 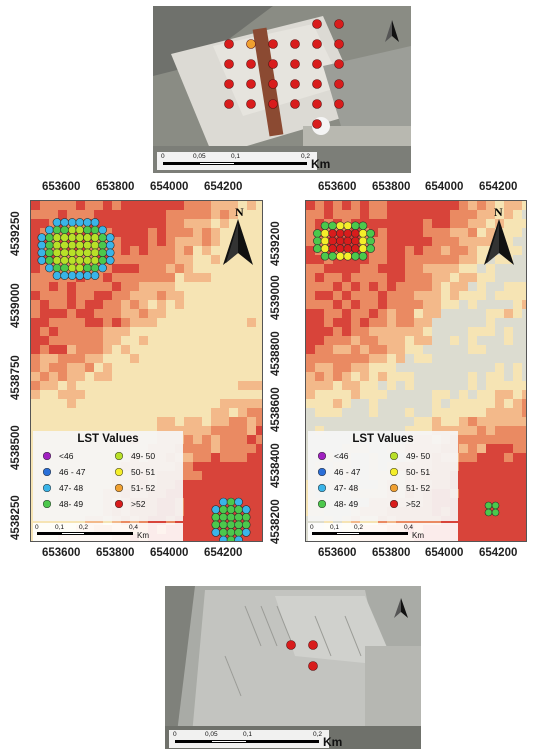 What do you see at coordinates (276, 297) in the screenshot?
I see `right-ytick-1: 4539000` at bounding box center [276, 297].